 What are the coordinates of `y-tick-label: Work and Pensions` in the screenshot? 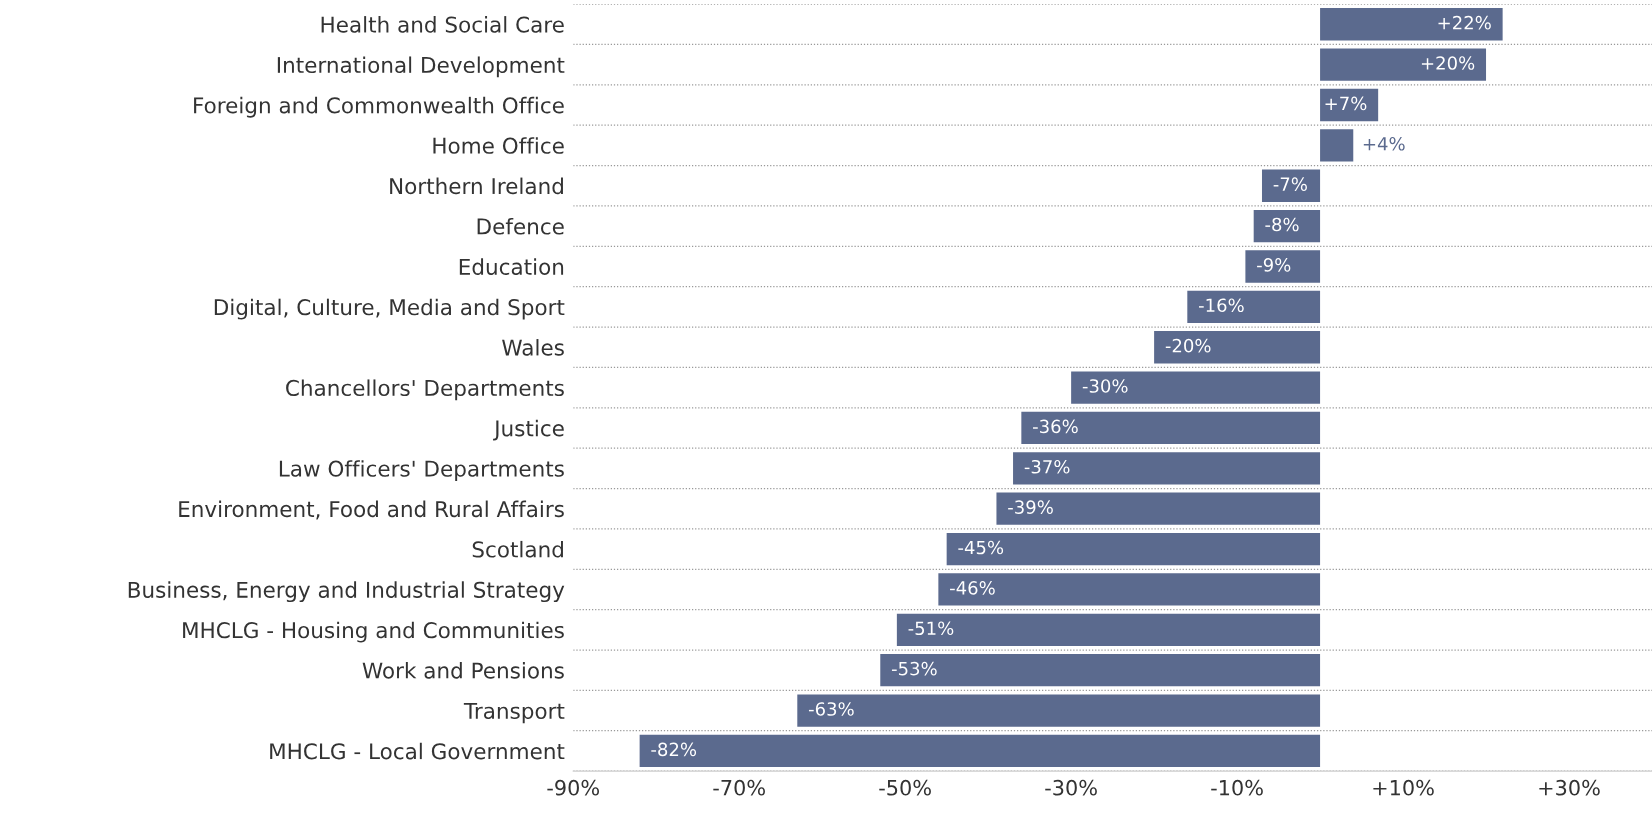 It's located at (463, 670).